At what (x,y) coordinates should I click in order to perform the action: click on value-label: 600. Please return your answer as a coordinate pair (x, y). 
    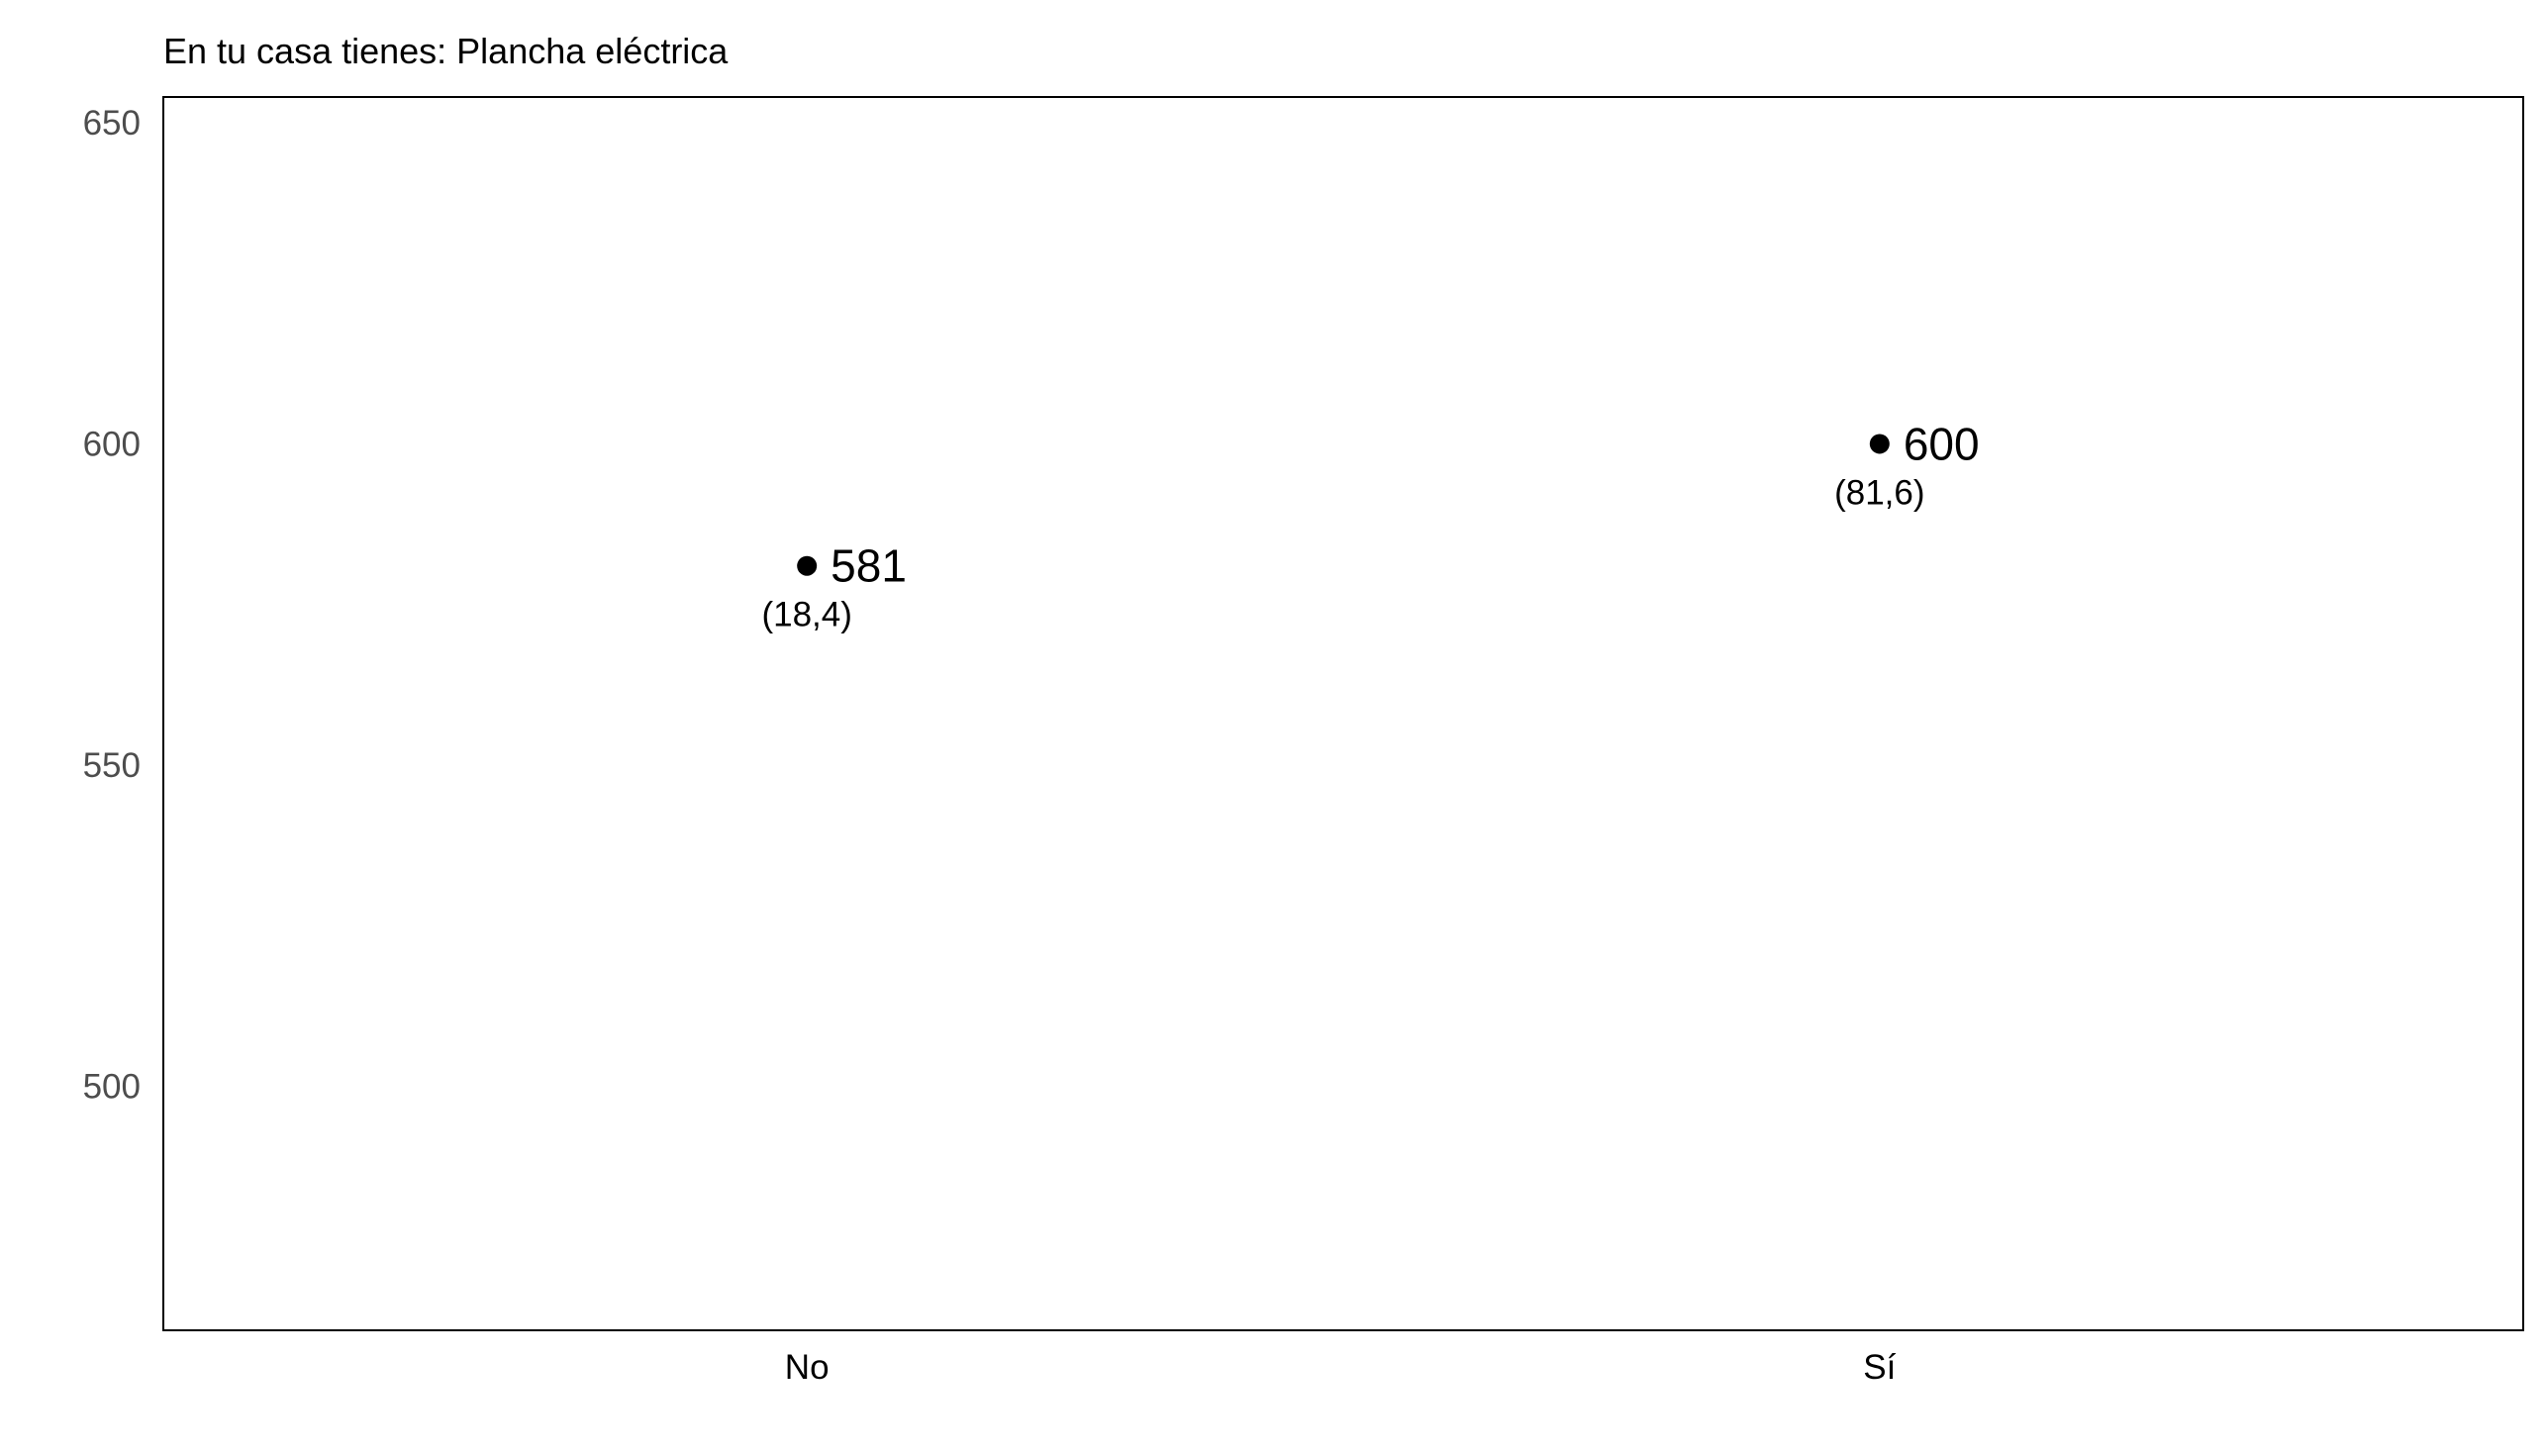
    Looking at the image, I should click on (1942, 443).